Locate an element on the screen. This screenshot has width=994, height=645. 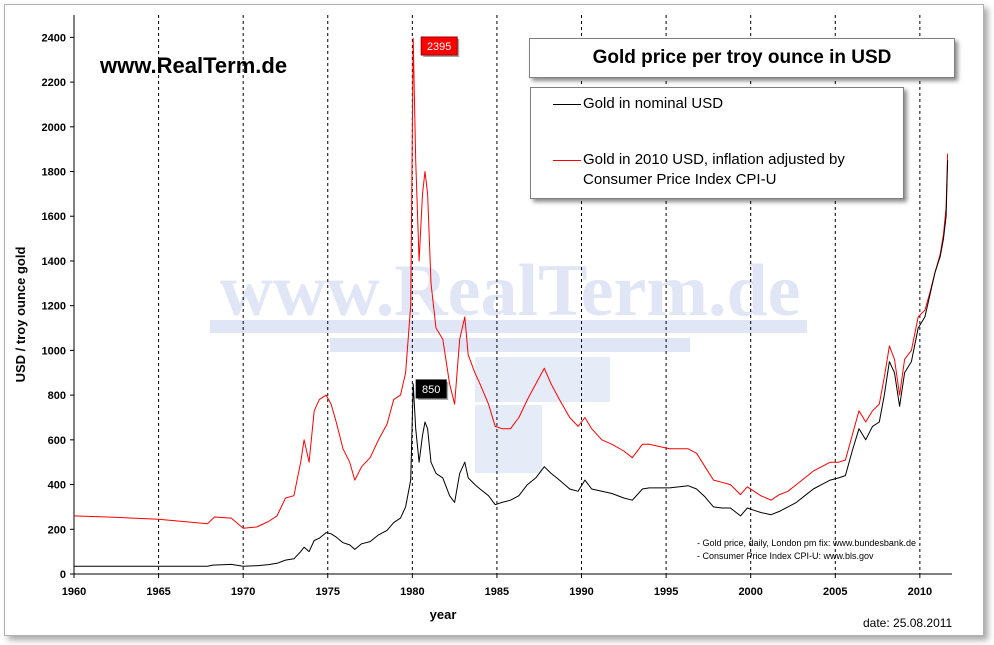
y-tick-label: 0 is located at coordinates (63, 575).